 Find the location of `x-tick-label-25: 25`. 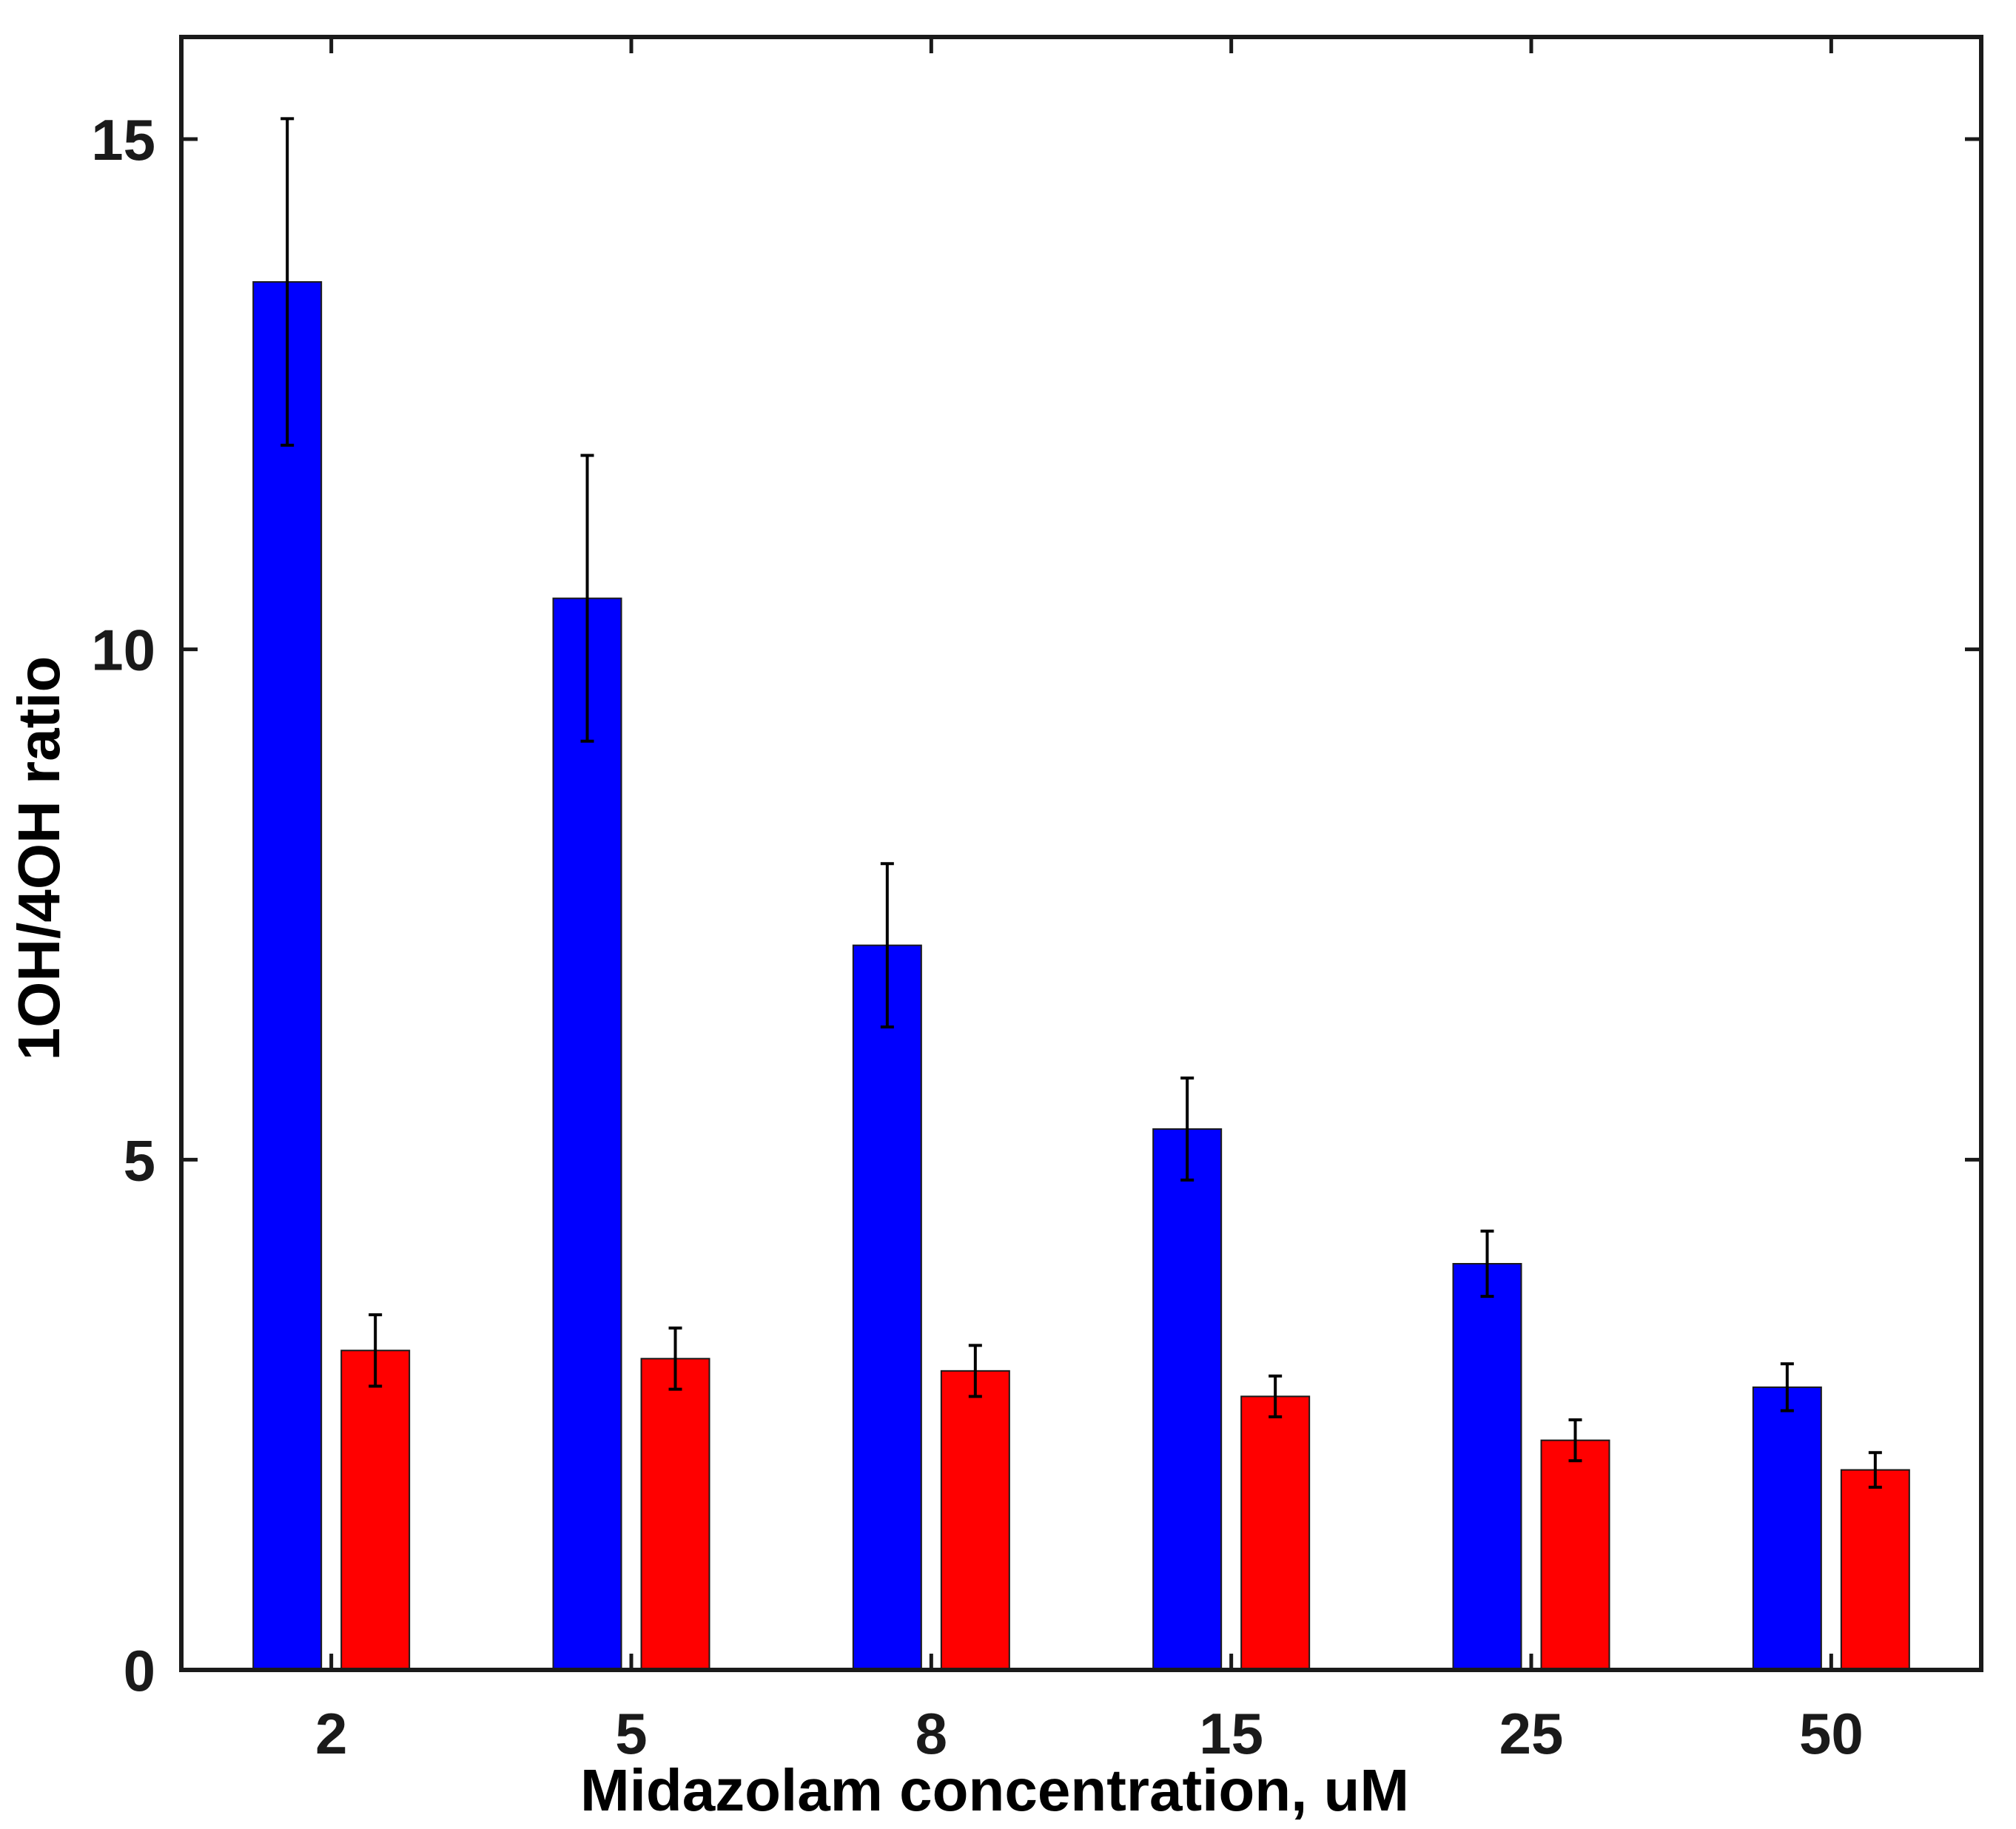

x-tick-label-25: 25 is located at coordinates (1531, 1733).